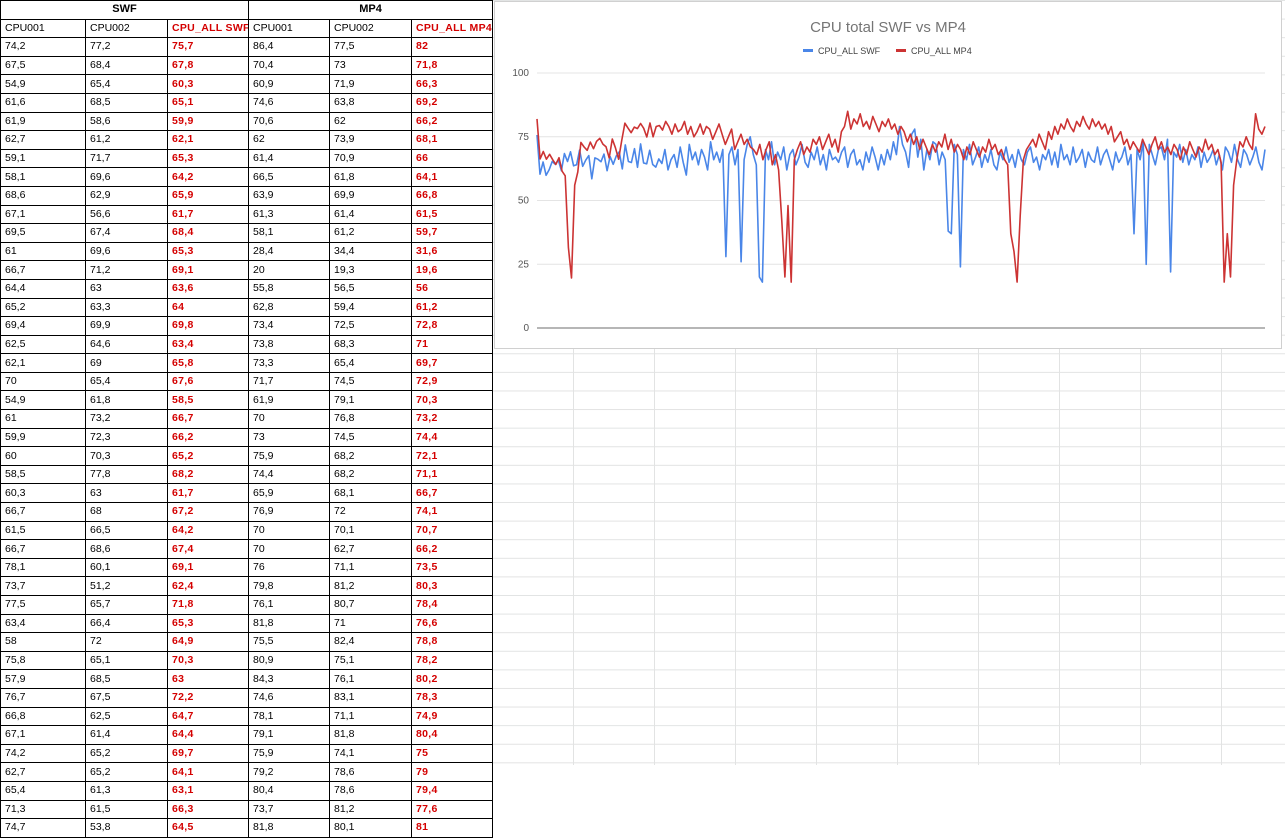  I want to click on cell-cpu001-mp4: 76,9, so click(289, 512).